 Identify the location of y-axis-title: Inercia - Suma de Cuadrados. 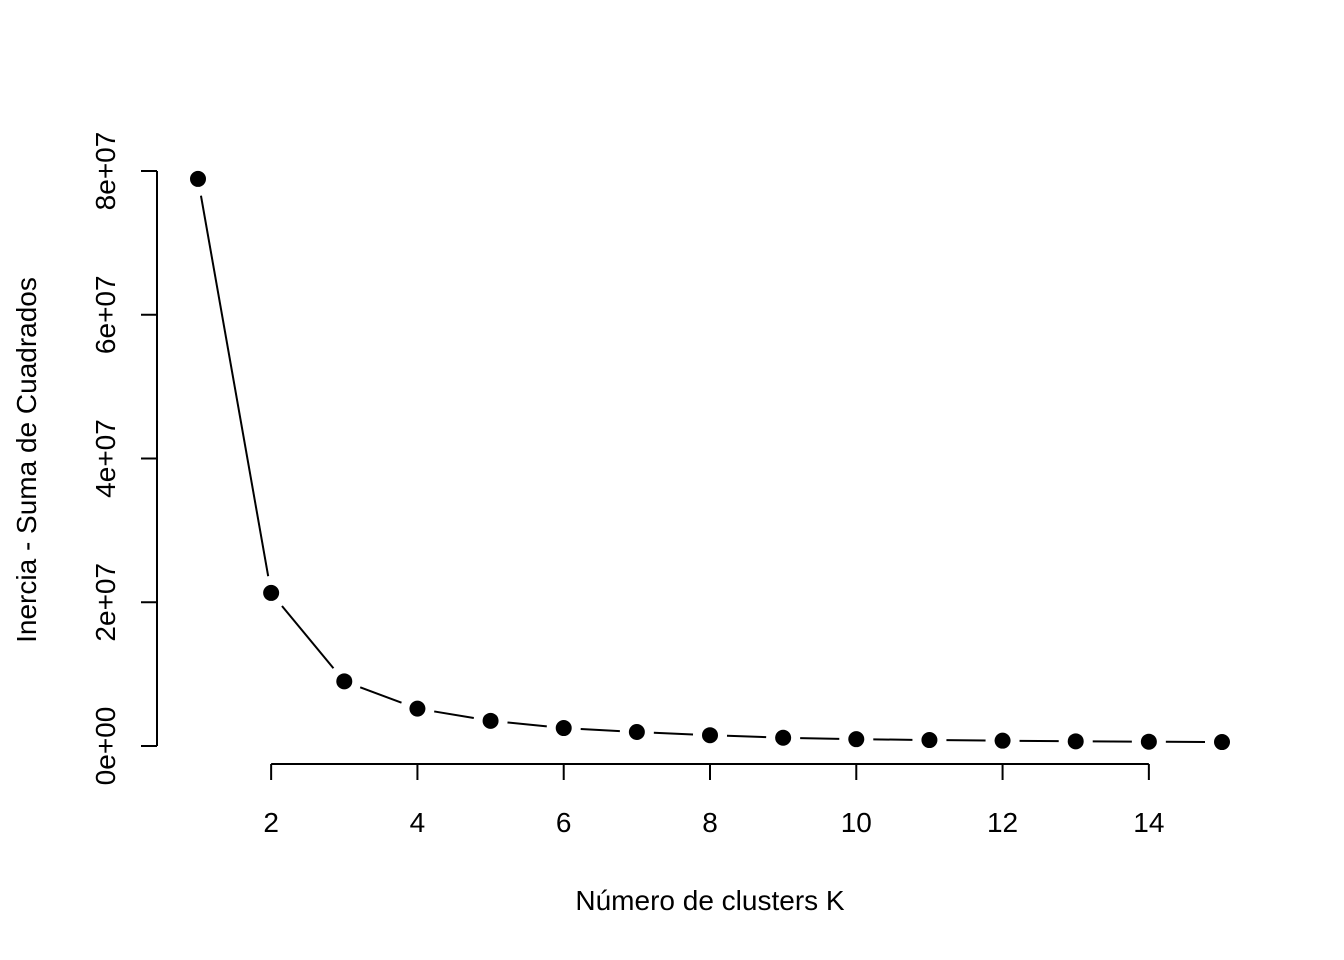
(26, 460).